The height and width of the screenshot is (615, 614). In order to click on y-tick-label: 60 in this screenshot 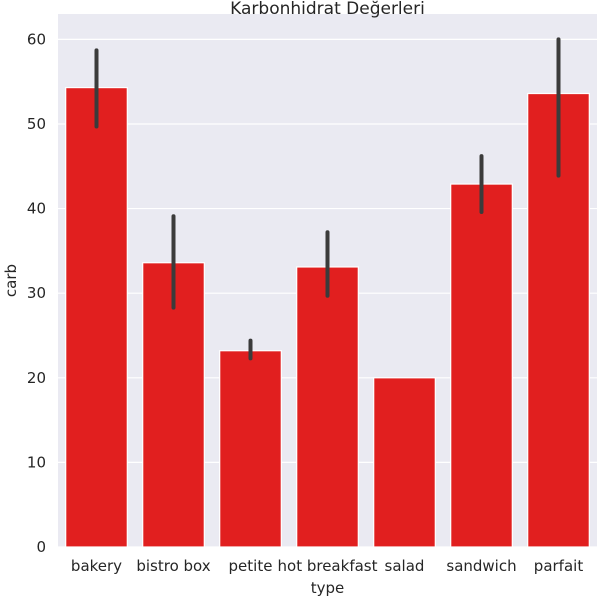, I will do `click(36, 39)`.